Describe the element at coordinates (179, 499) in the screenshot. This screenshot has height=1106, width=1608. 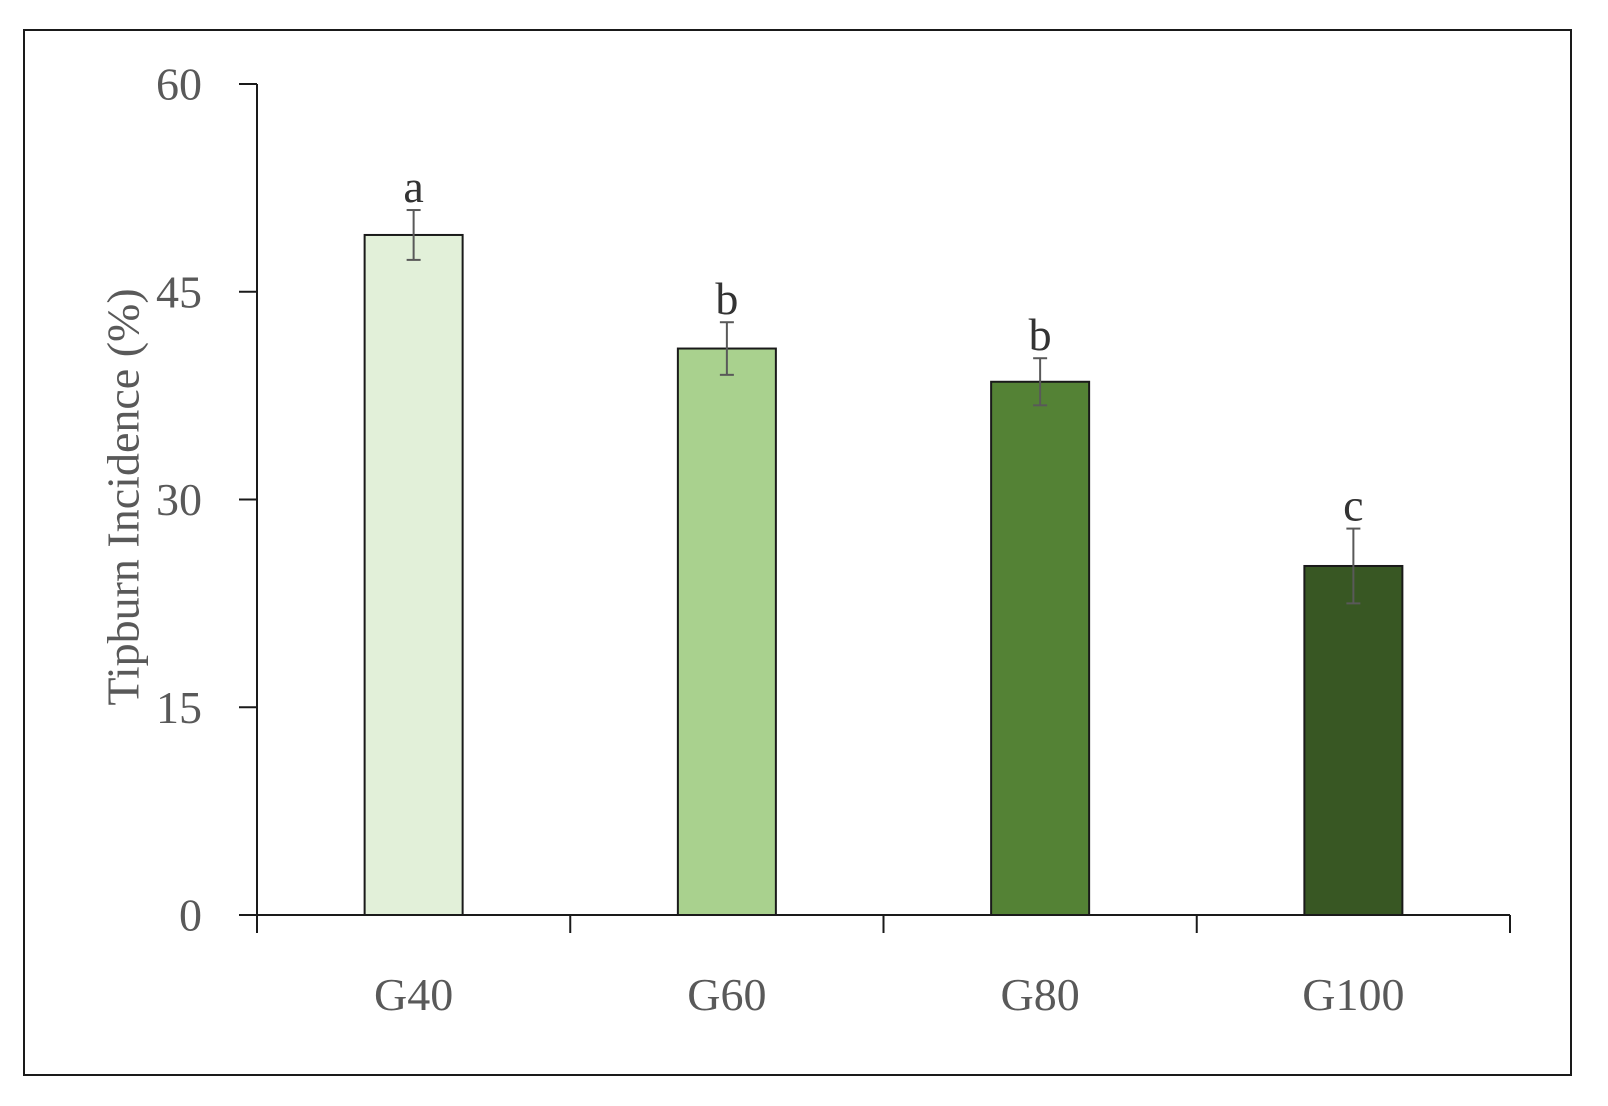
I see `y-tick-label-30: 30` at that location.